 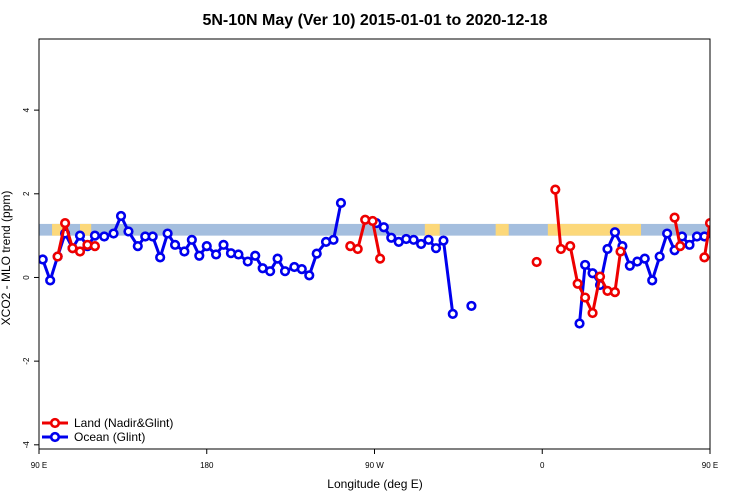 I want to click on x-tick-label: 0, so click(x=542, y=465).